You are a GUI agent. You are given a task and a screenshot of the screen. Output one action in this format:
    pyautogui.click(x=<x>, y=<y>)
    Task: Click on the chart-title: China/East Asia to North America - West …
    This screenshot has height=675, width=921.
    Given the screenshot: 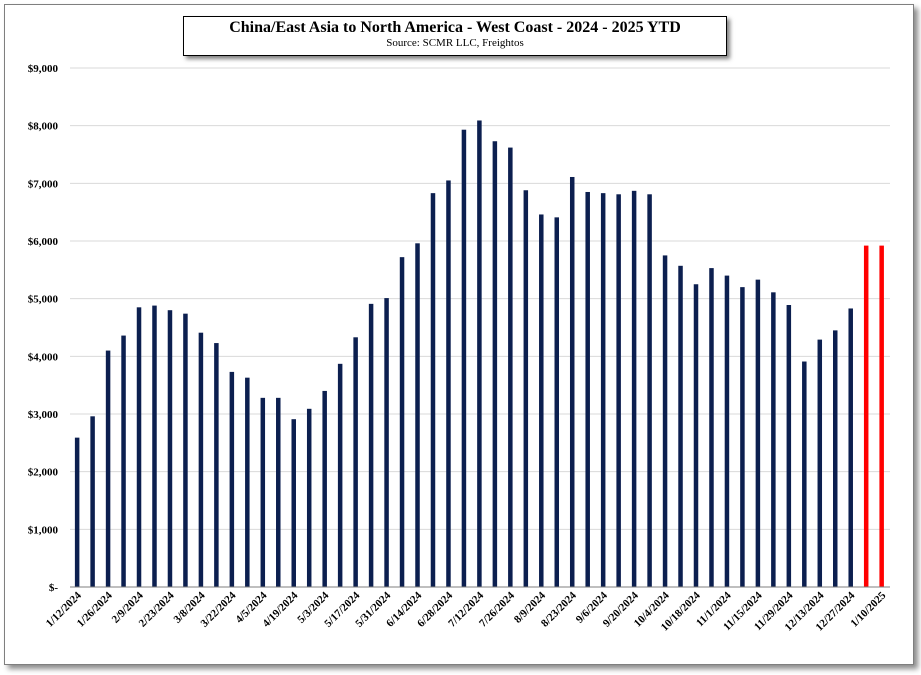 What is the action you would take?
    pyautogui.click(x=455, y=27)
    